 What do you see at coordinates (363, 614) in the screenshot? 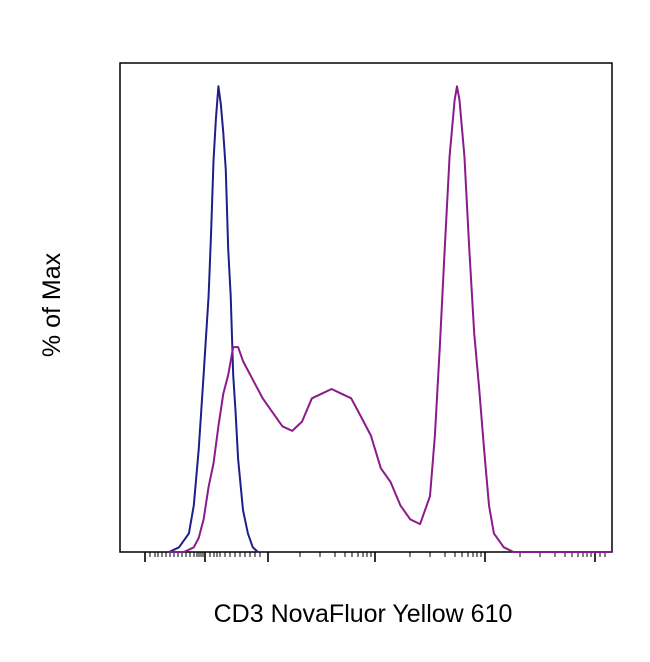
I see `x-axis-label: CD3 NovaFluor Yellow 610` at bounding box center [363, 614].